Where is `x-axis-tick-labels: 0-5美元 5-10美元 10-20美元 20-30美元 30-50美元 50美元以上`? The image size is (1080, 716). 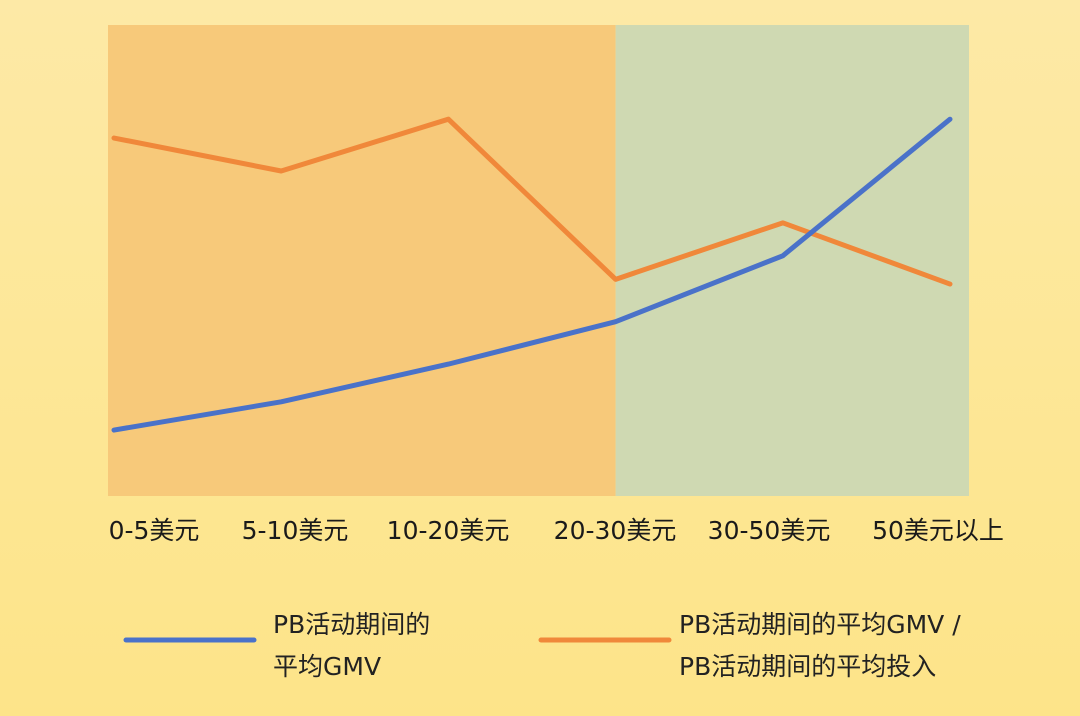
x-axis-tick-labels: 0-5美元 5-10美元 10-20美元 20-30美元 30-50美元 50美元以上 is located at coordinates (556, 530).